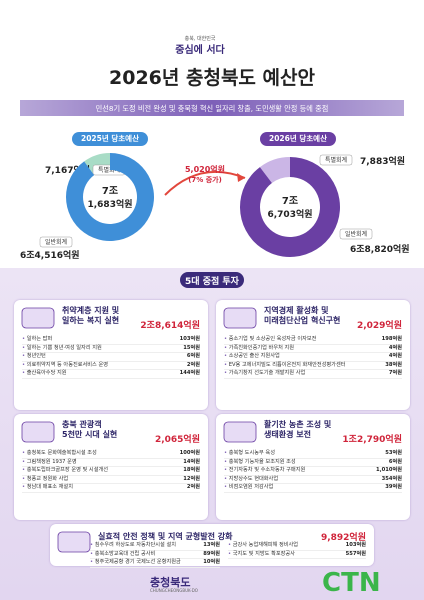 The width and height of the screenshot is (424, 600). Describe the element at coordinates (379, 326) in the screenshot. I see `card-total: 2,029억원` at that location.